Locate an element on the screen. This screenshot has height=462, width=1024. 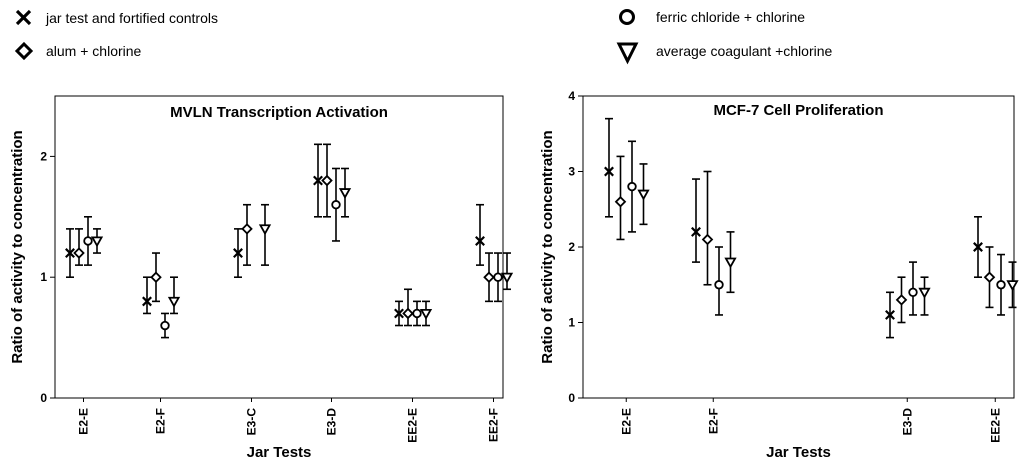
category-label-e3-c: E3-C is located at coordinates (252, 422).